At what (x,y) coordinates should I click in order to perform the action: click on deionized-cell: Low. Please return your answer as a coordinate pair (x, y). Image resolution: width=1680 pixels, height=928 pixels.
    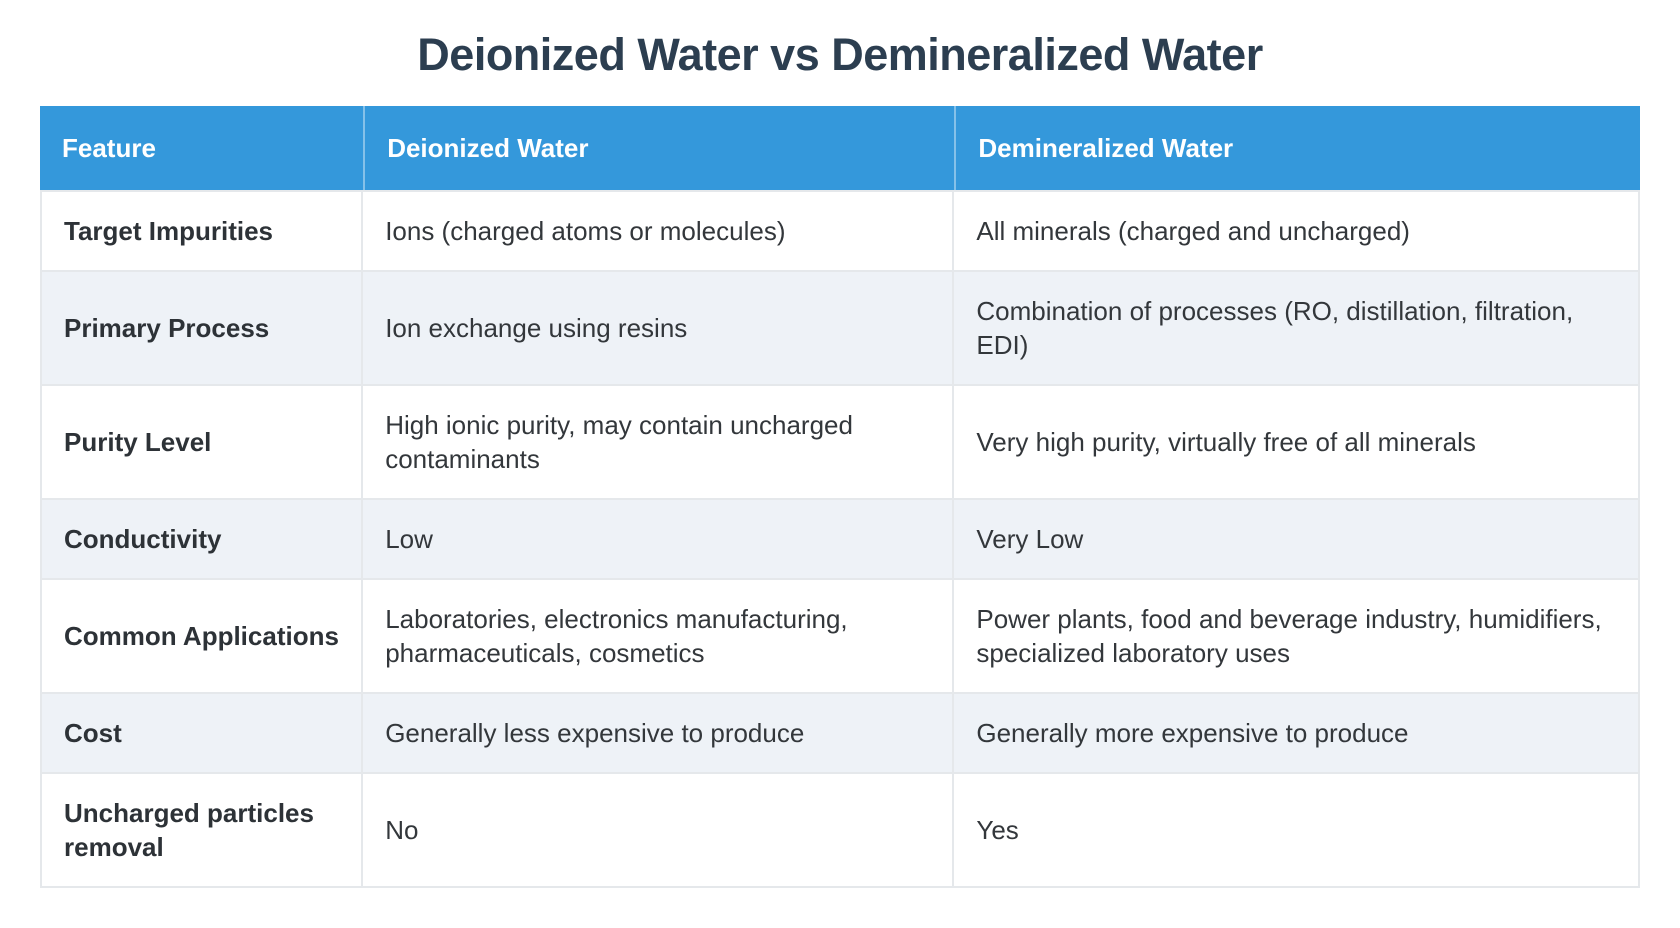
    Looking at the image, I should click on (659, 540).